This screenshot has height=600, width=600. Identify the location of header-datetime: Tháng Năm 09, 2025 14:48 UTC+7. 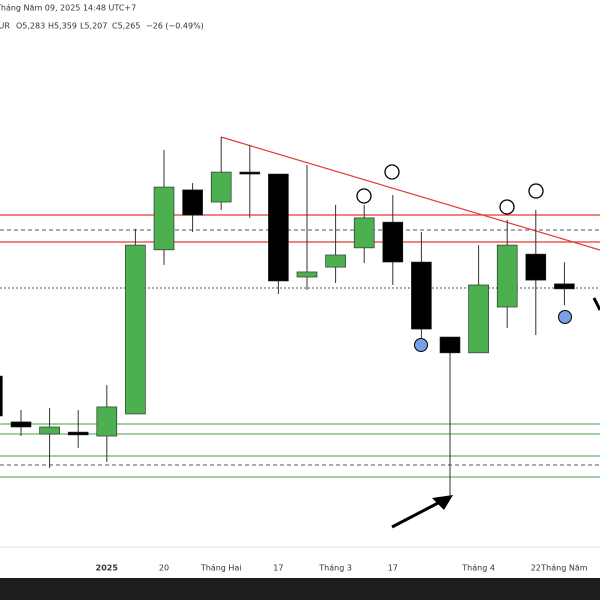
(68, 8).